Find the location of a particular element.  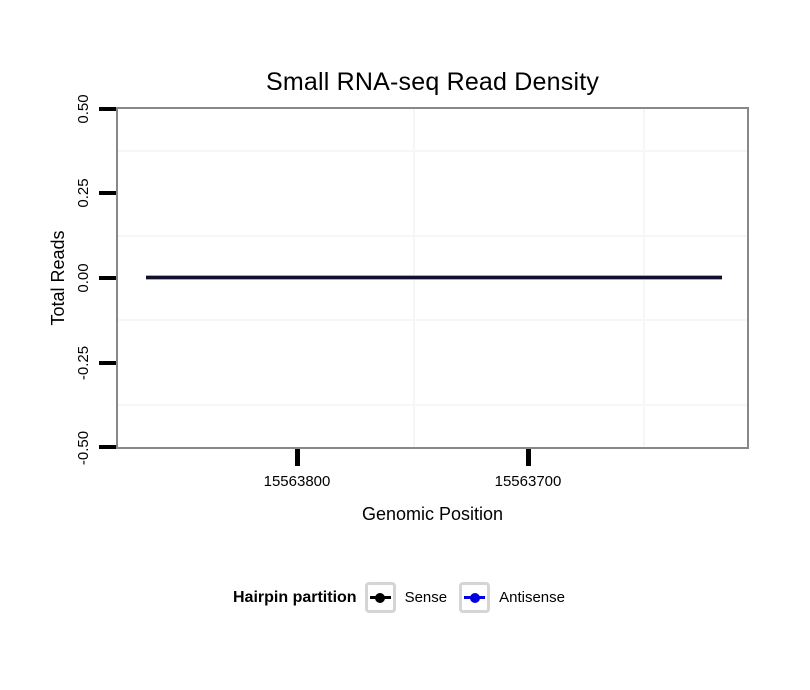

legend-key-antisense is located at coordinates (475, 597).